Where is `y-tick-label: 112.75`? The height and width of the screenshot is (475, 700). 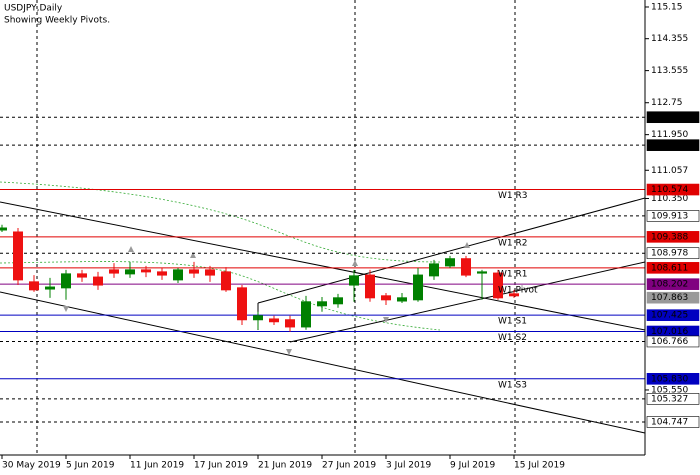
y-tick-label: 112.75 is located at coordinates (667, 103).